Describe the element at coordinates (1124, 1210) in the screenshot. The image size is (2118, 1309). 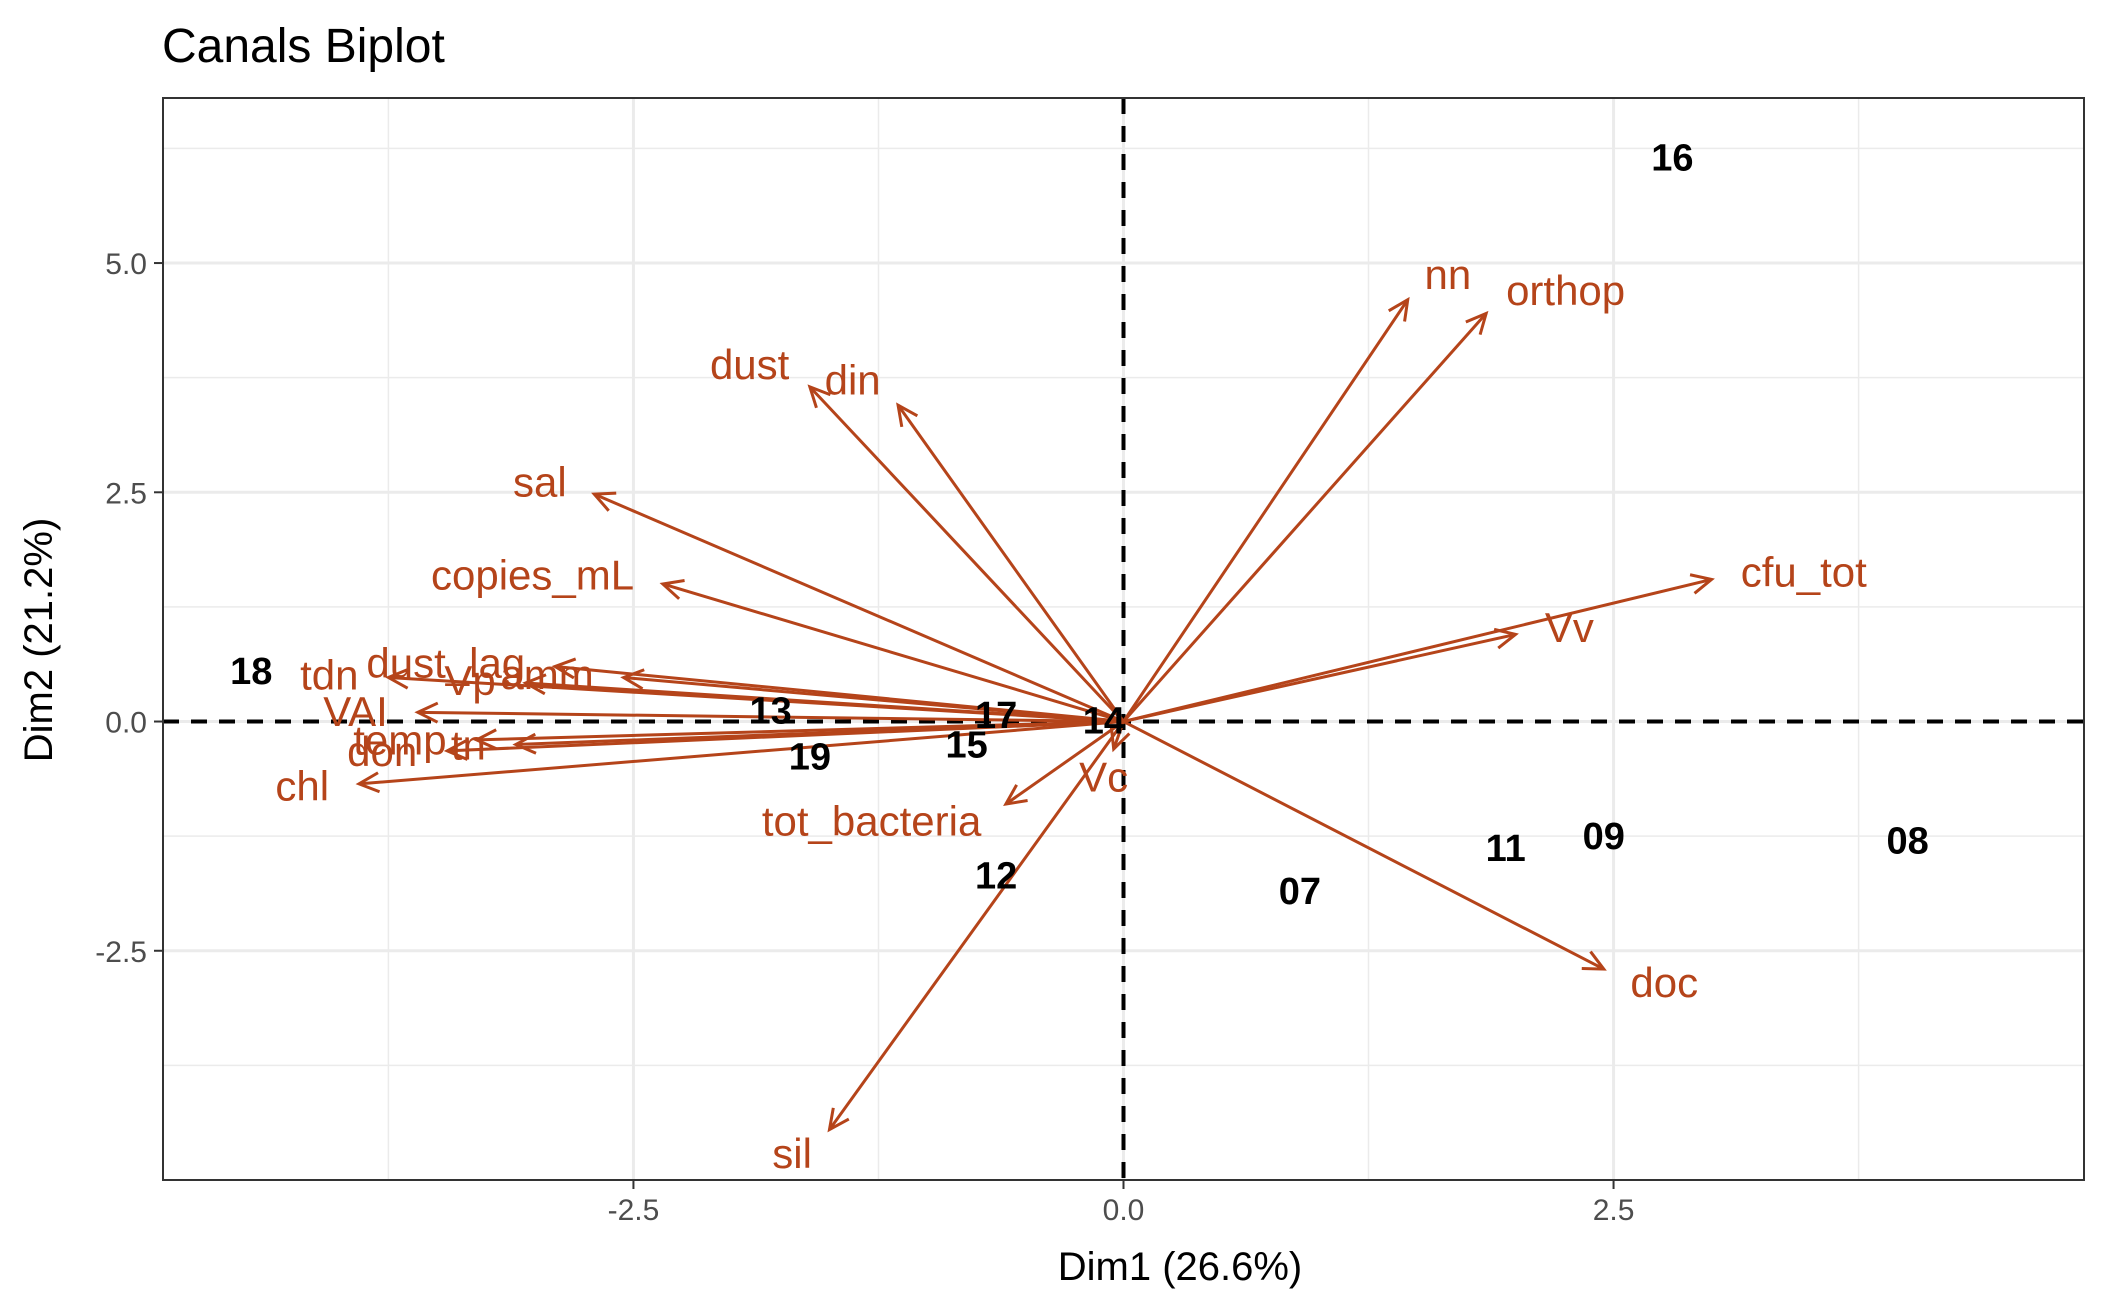
I see `x-tick-label: 0.0` at that location.